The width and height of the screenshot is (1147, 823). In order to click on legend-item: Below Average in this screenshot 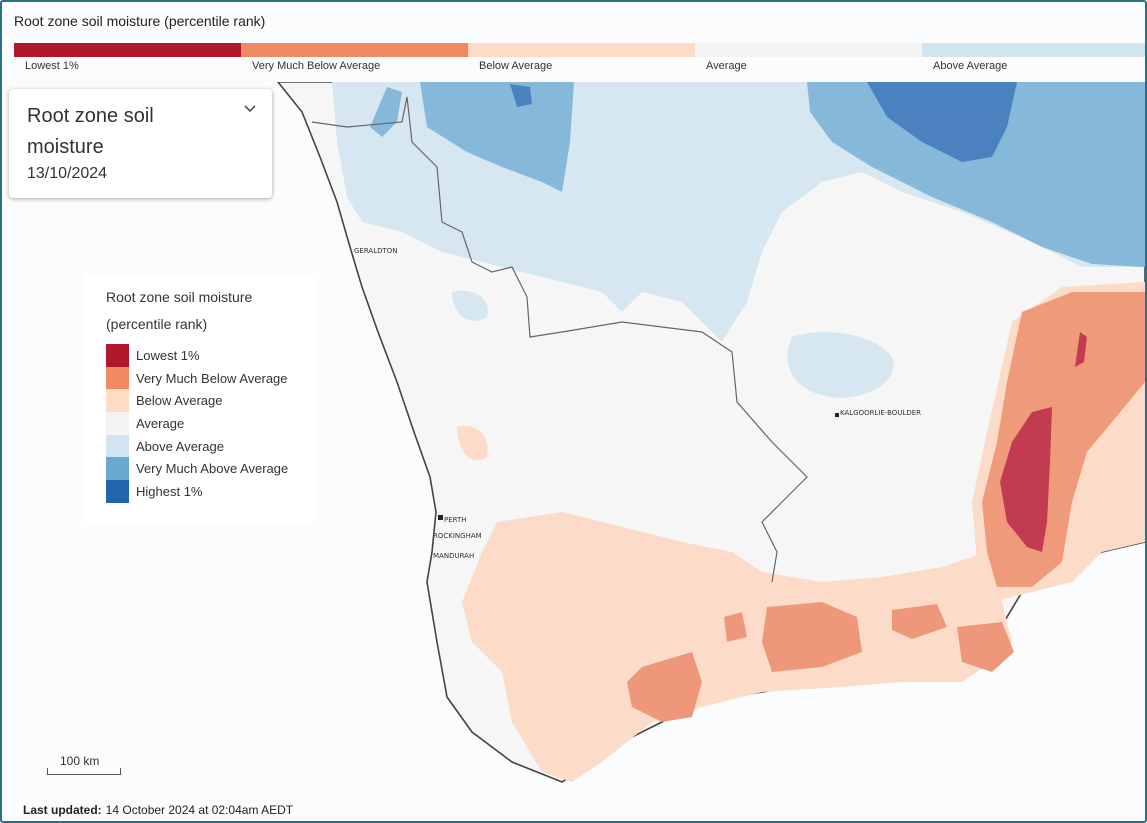, I will do `click(197, 401)`.